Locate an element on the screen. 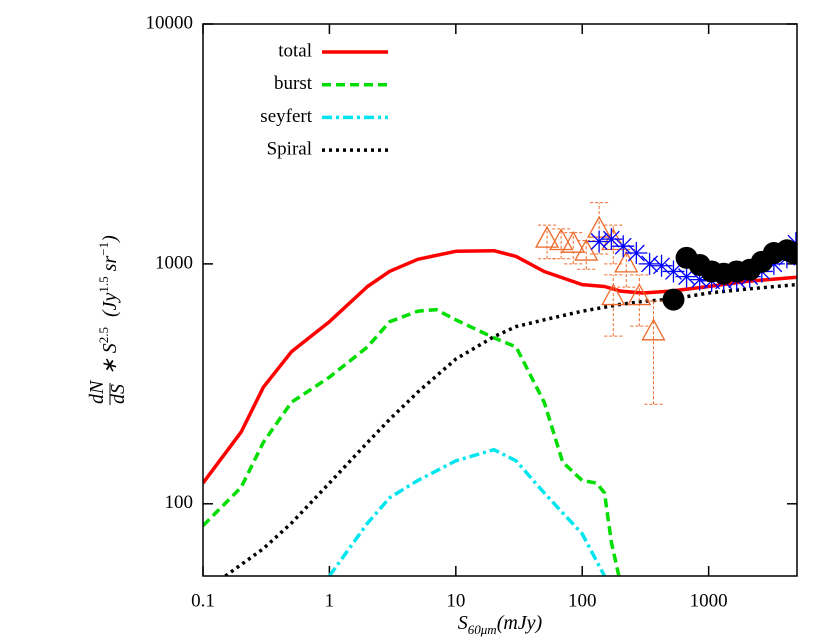  y-label-sup: 2.5 is located at coordinates (103, 335).